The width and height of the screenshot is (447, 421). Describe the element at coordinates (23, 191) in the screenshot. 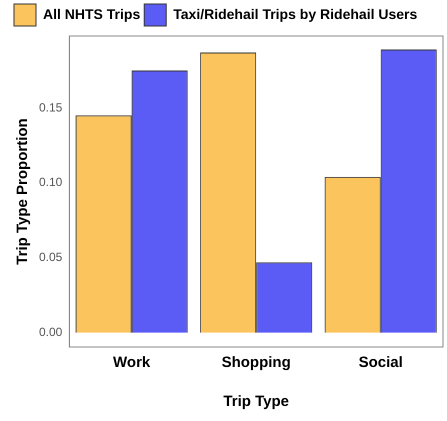

I see `y-axis-title: Trip Type Proportion` at that location.